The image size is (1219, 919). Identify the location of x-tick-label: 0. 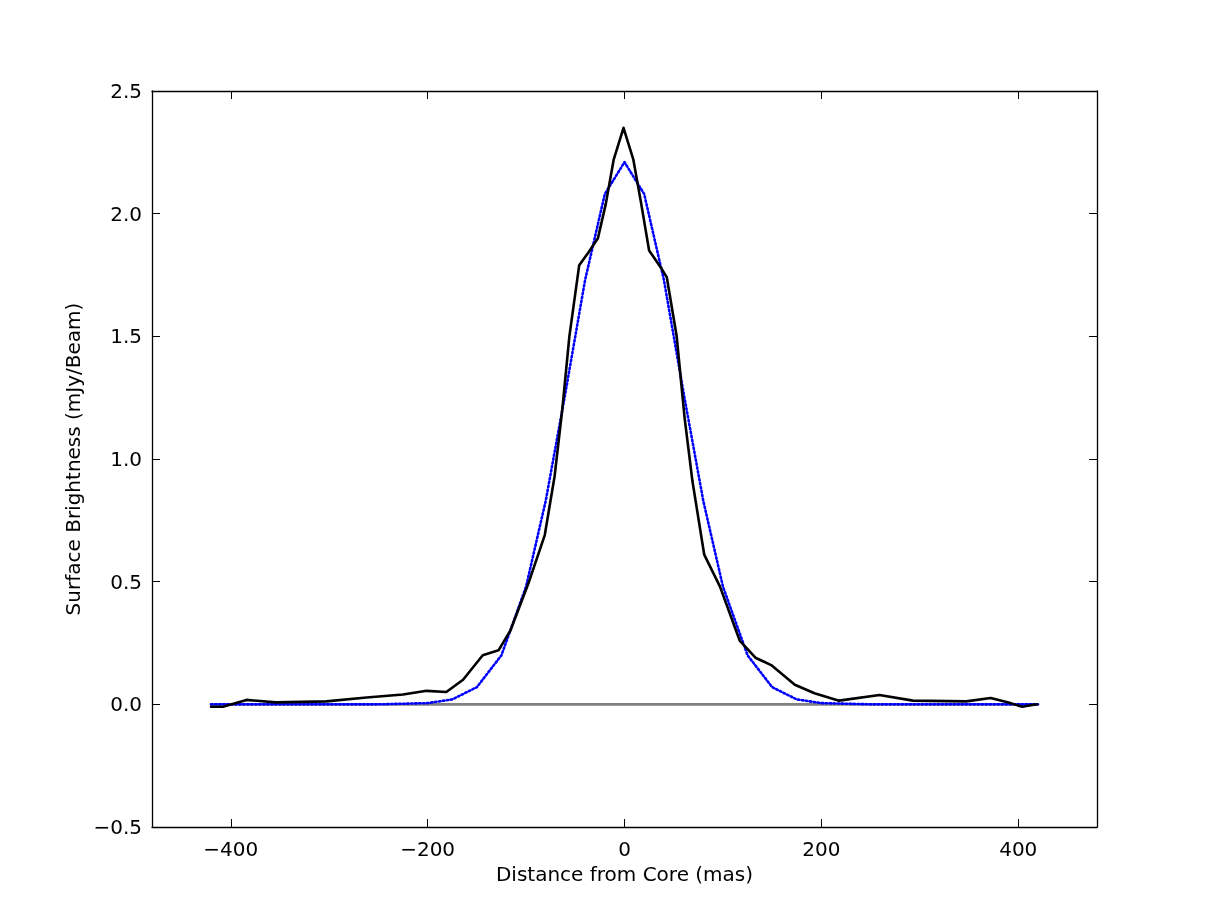
(624, 849).